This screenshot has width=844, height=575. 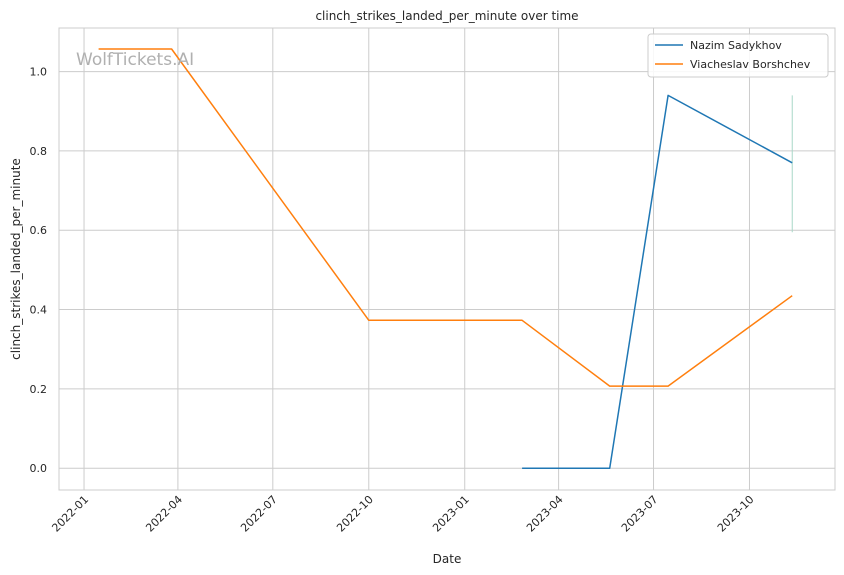 I want to click on y-tick-label: 1.0, so click(x=39, y=72).